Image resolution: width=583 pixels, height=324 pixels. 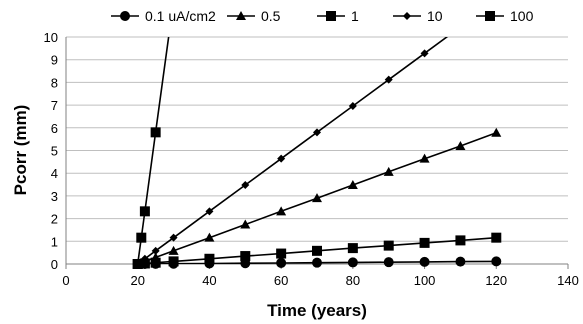 I want to click on legend-label: 0.1 uA/cm2, so click(x=180, y=16).